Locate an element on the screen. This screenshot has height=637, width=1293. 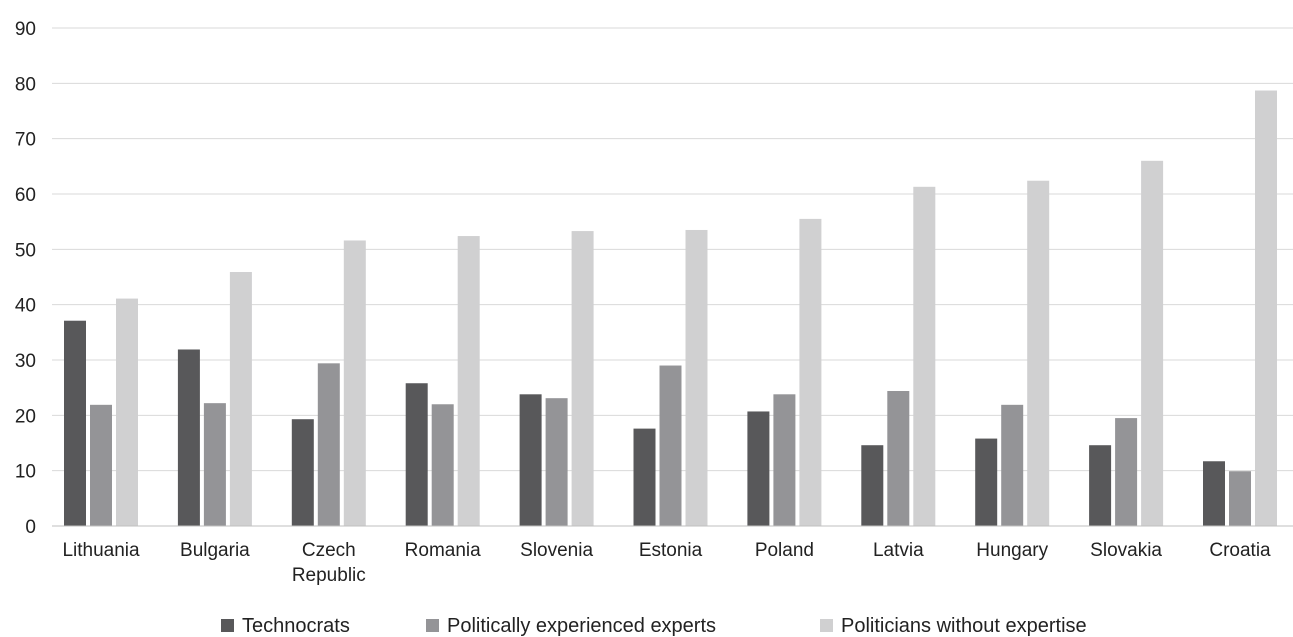
bar-politically-experienced-experts-croatia is located at coordinates (1240, 498).